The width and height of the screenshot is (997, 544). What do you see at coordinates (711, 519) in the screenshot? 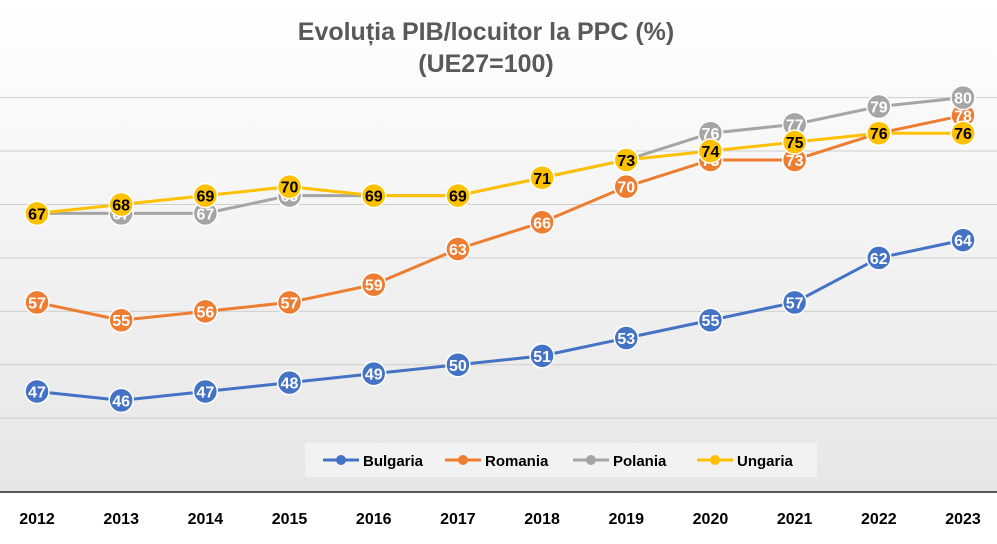
I see `x-tick-label: 2020` at bounding box center [711, 519].